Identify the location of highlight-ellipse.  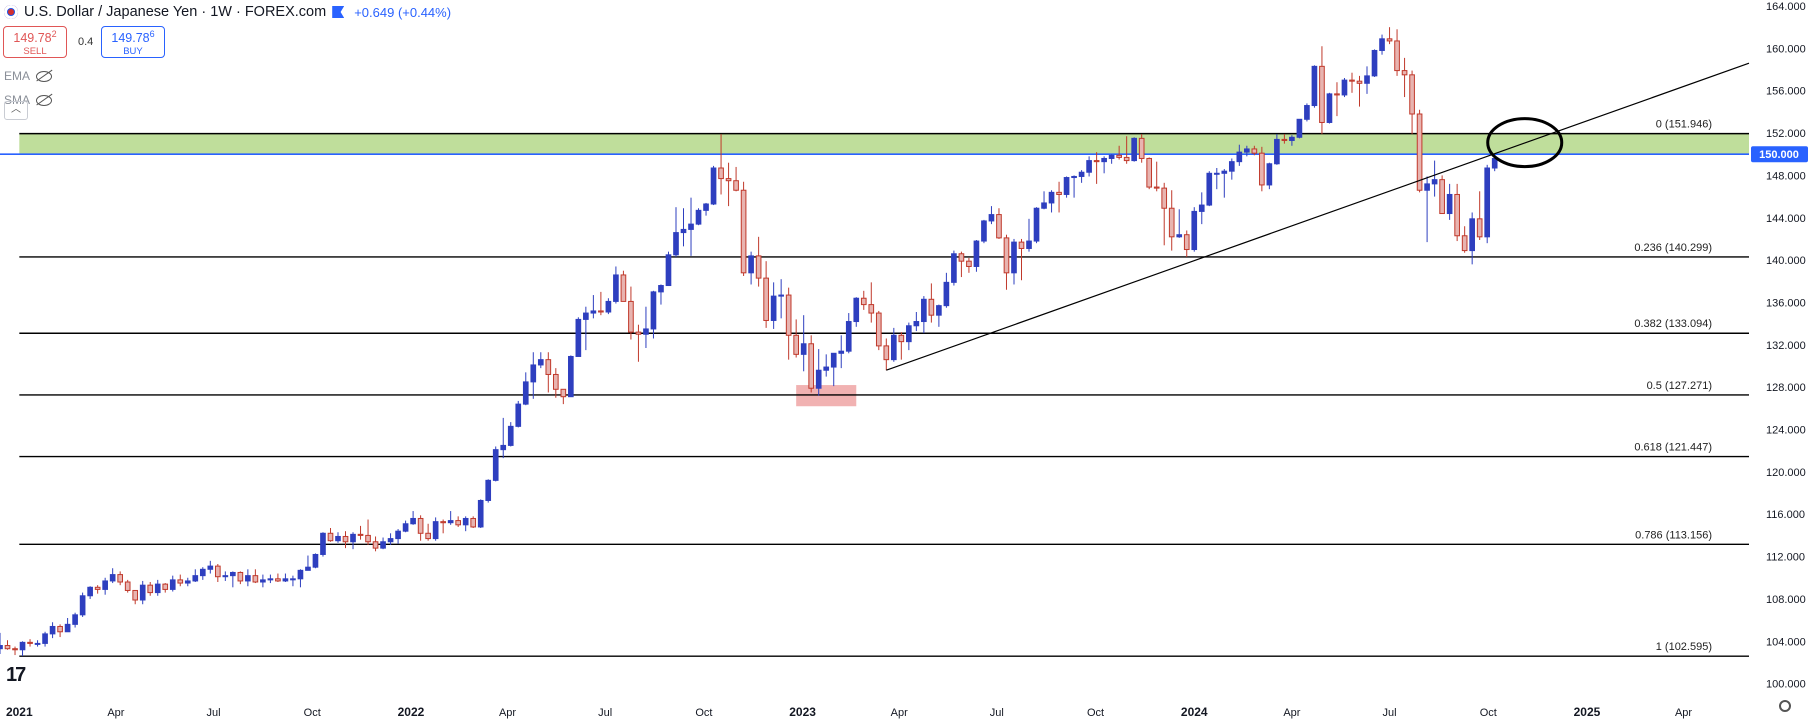
(1525, 143).